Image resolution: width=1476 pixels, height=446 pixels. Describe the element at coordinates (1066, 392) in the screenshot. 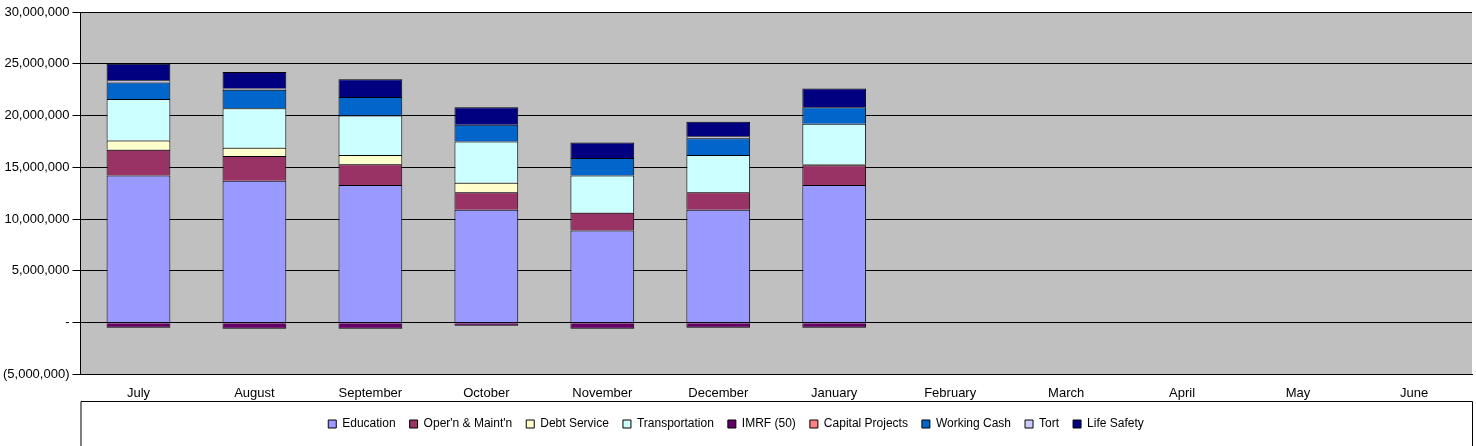

I see `x-tick-label: March` at that location.